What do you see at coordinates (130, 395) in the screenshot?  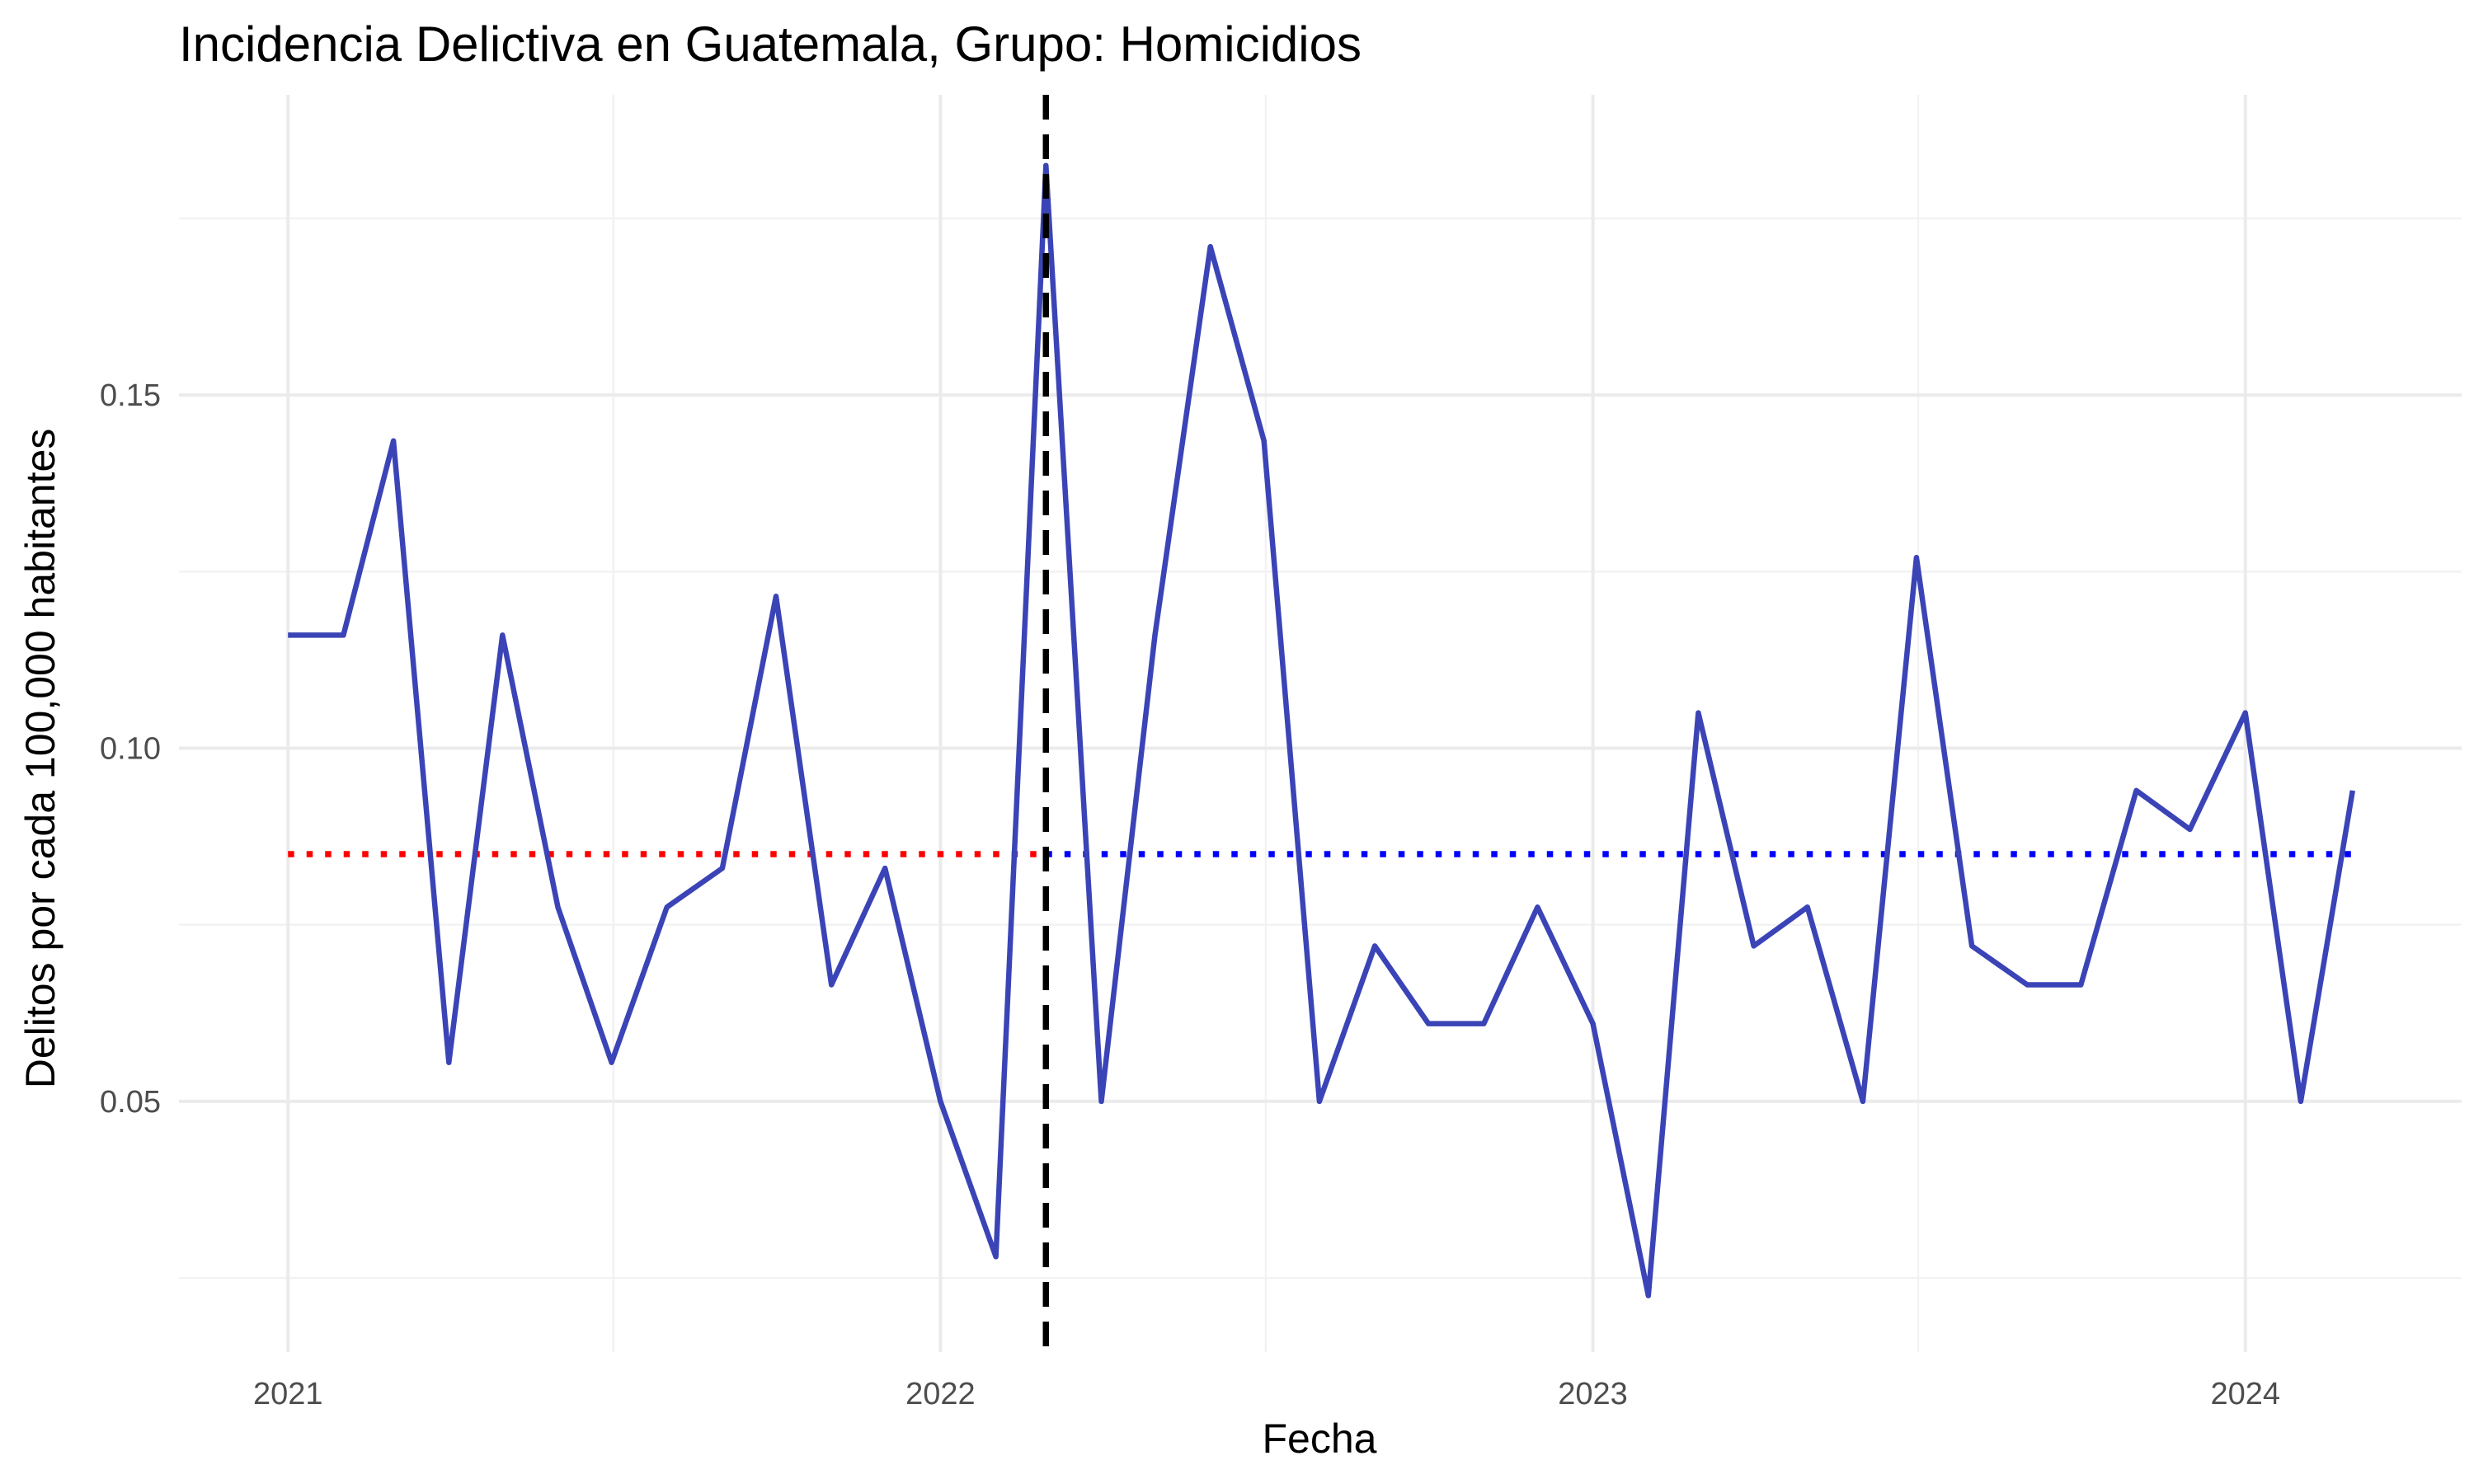 I see `y-tick-label: 0.15` at bounding box center [130, 395].